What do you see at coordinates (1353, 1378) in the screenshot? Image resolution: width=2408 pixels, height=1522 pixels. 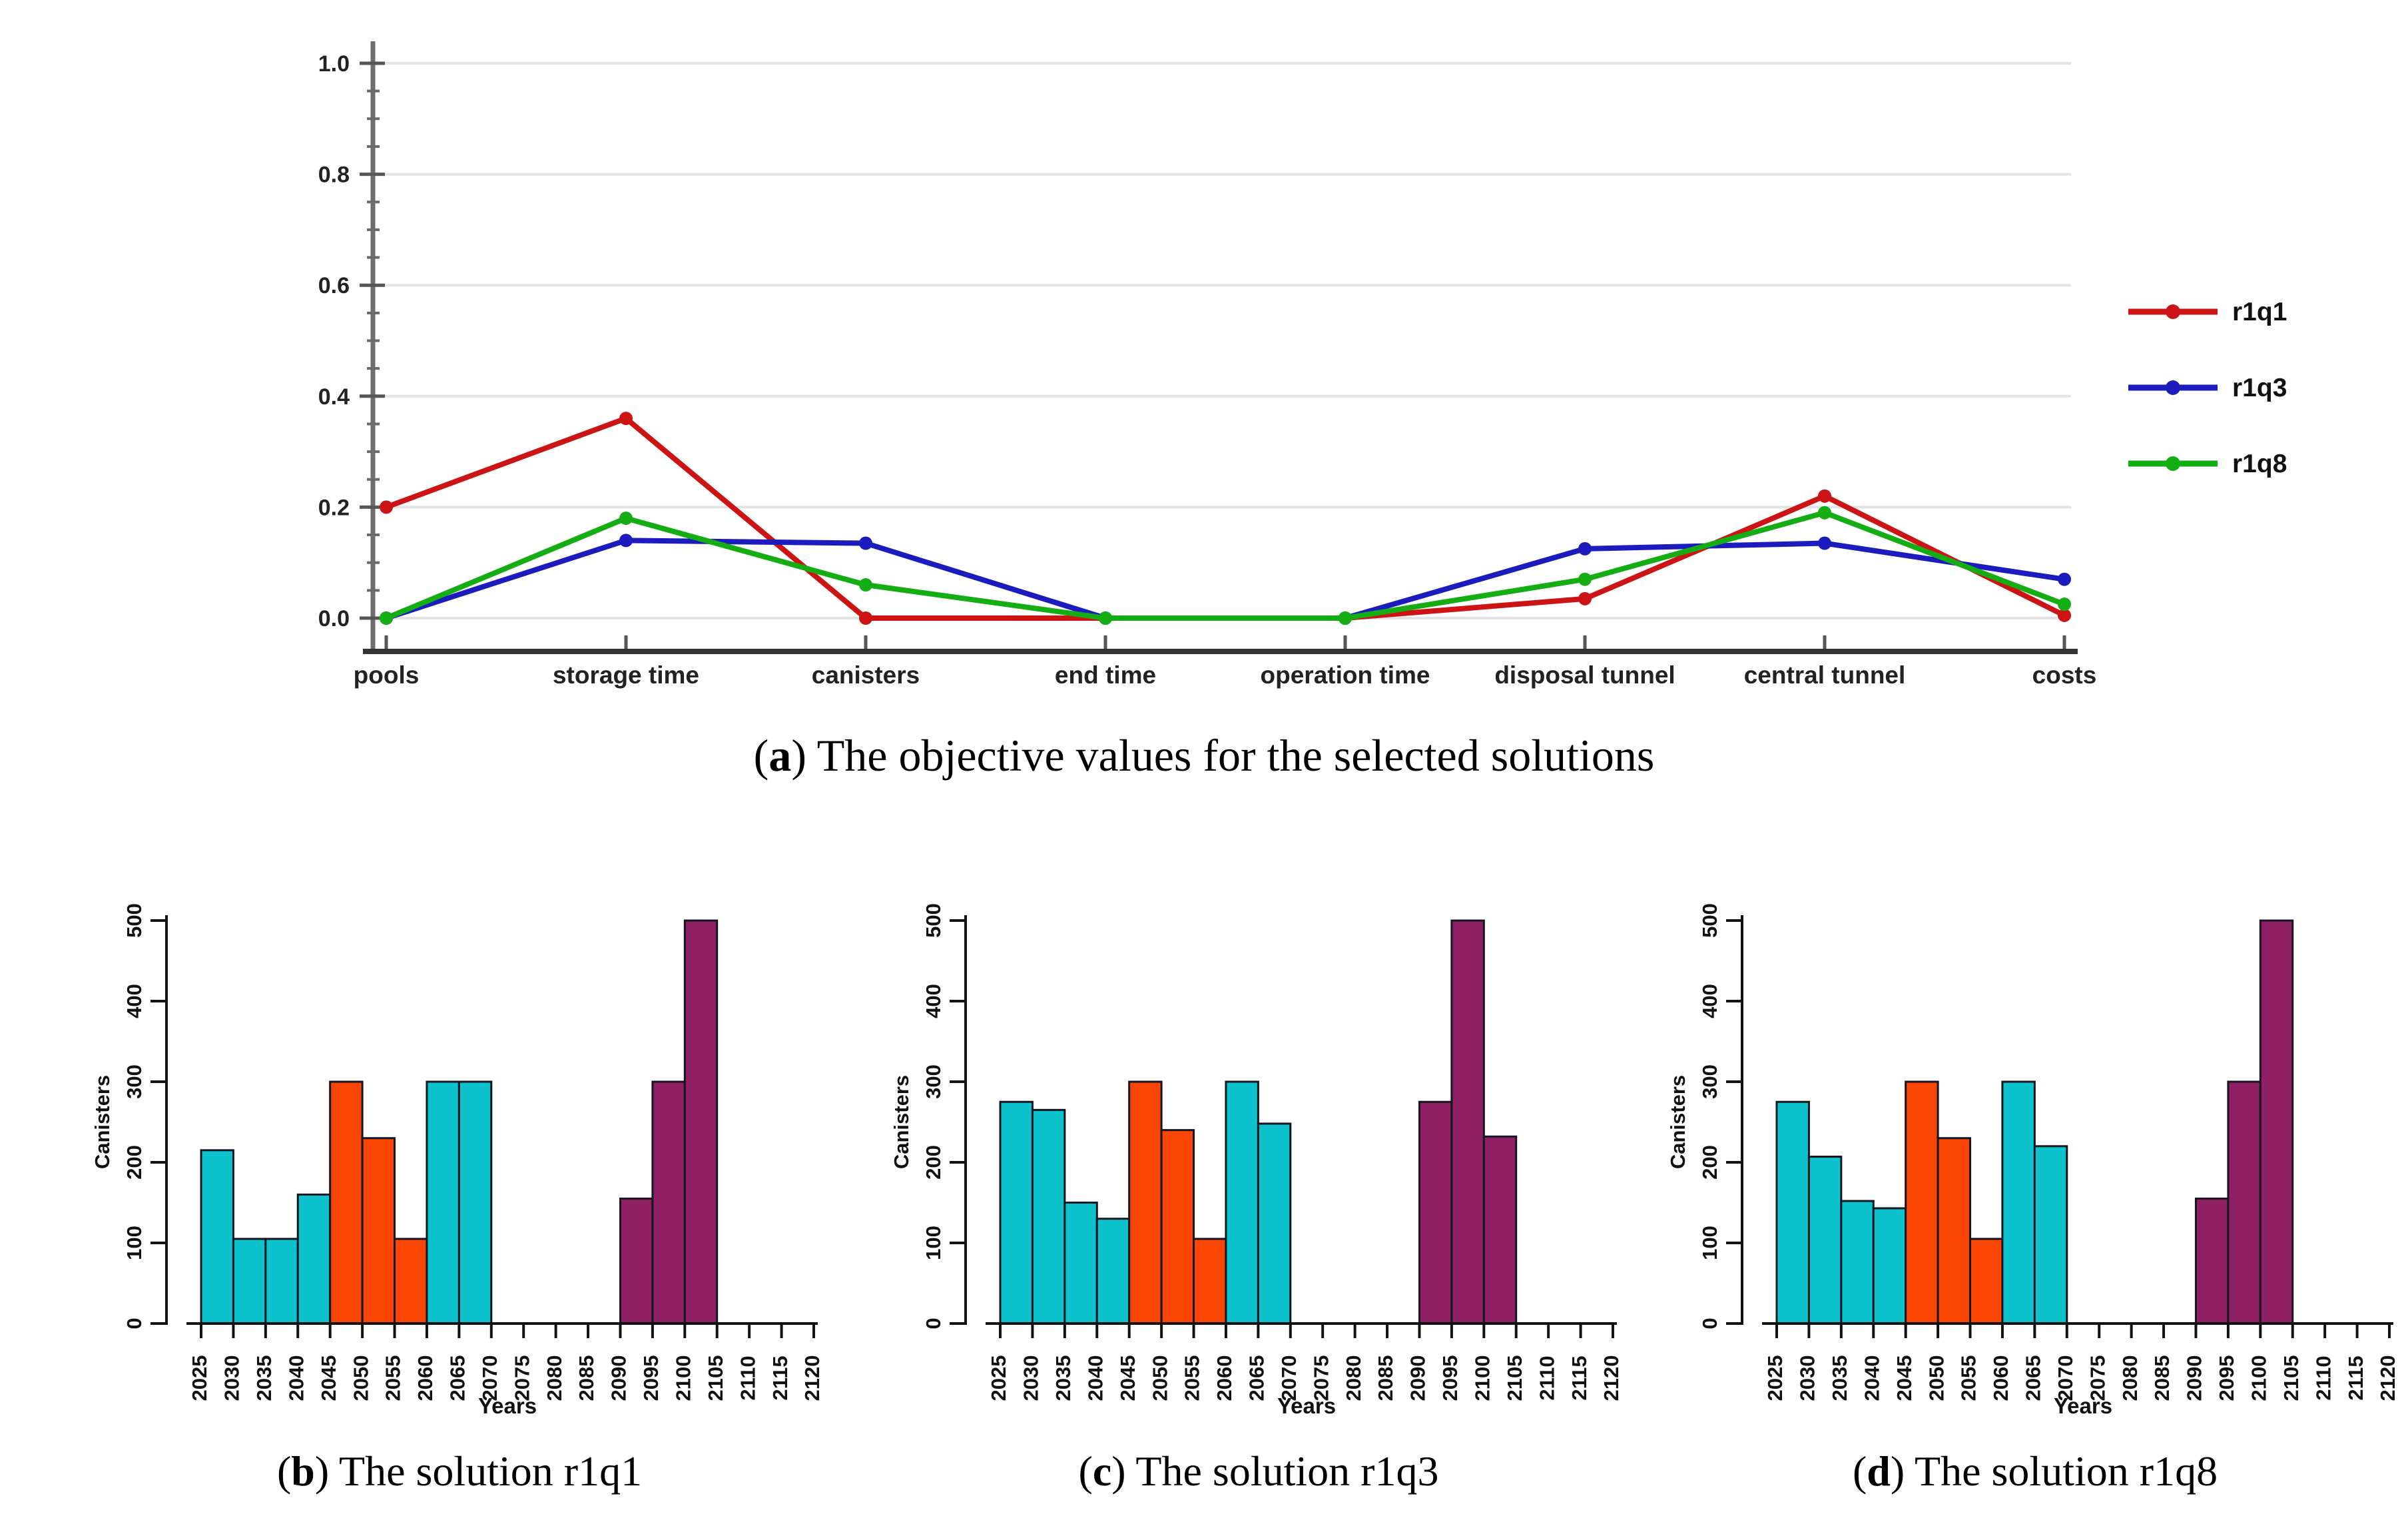 I see `x-tick-label: 2080` at bounding box center [1353, 1378].